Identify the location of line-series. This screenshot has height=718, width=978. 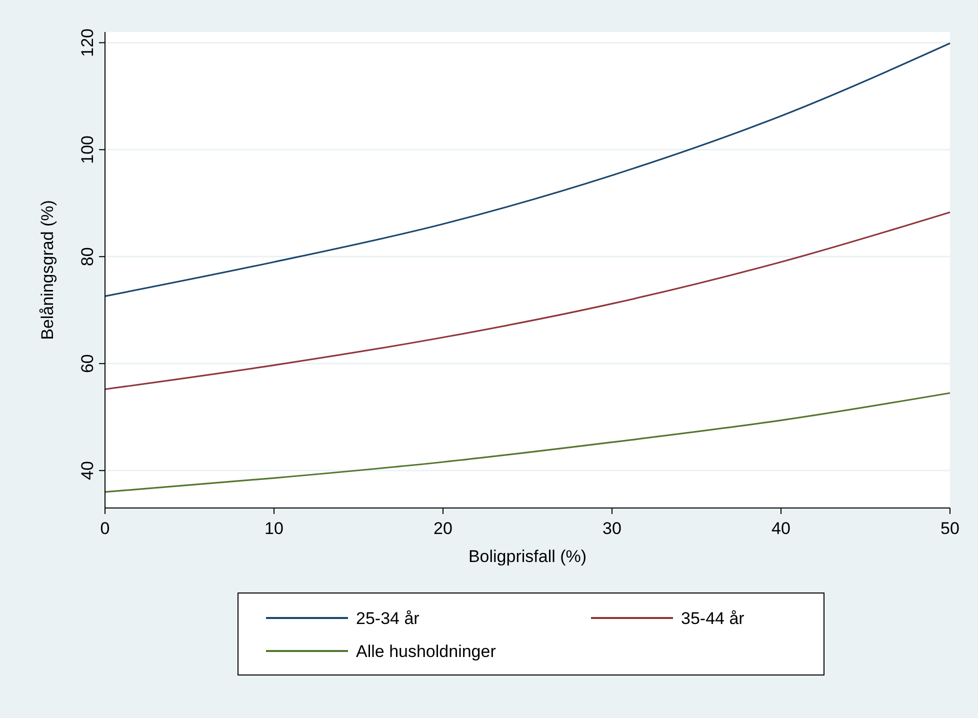
(527, 442).